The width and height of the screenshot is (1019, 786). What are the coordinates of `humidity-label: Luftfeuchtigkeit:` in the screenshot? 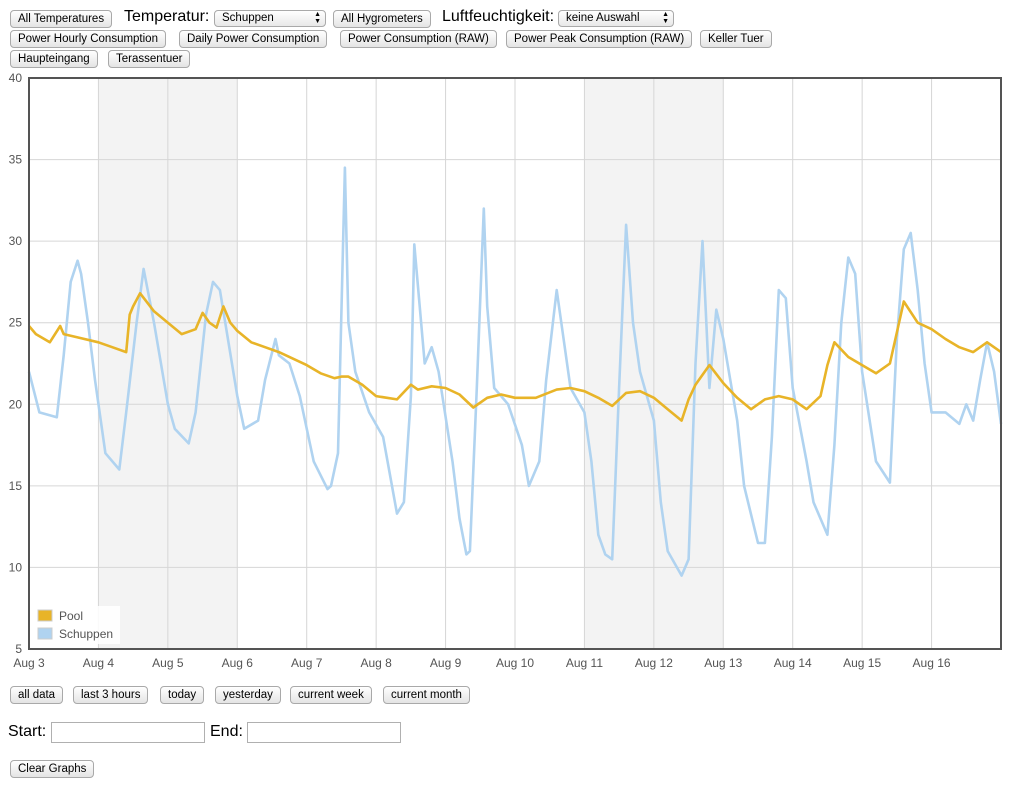 It's located at (498, 16).